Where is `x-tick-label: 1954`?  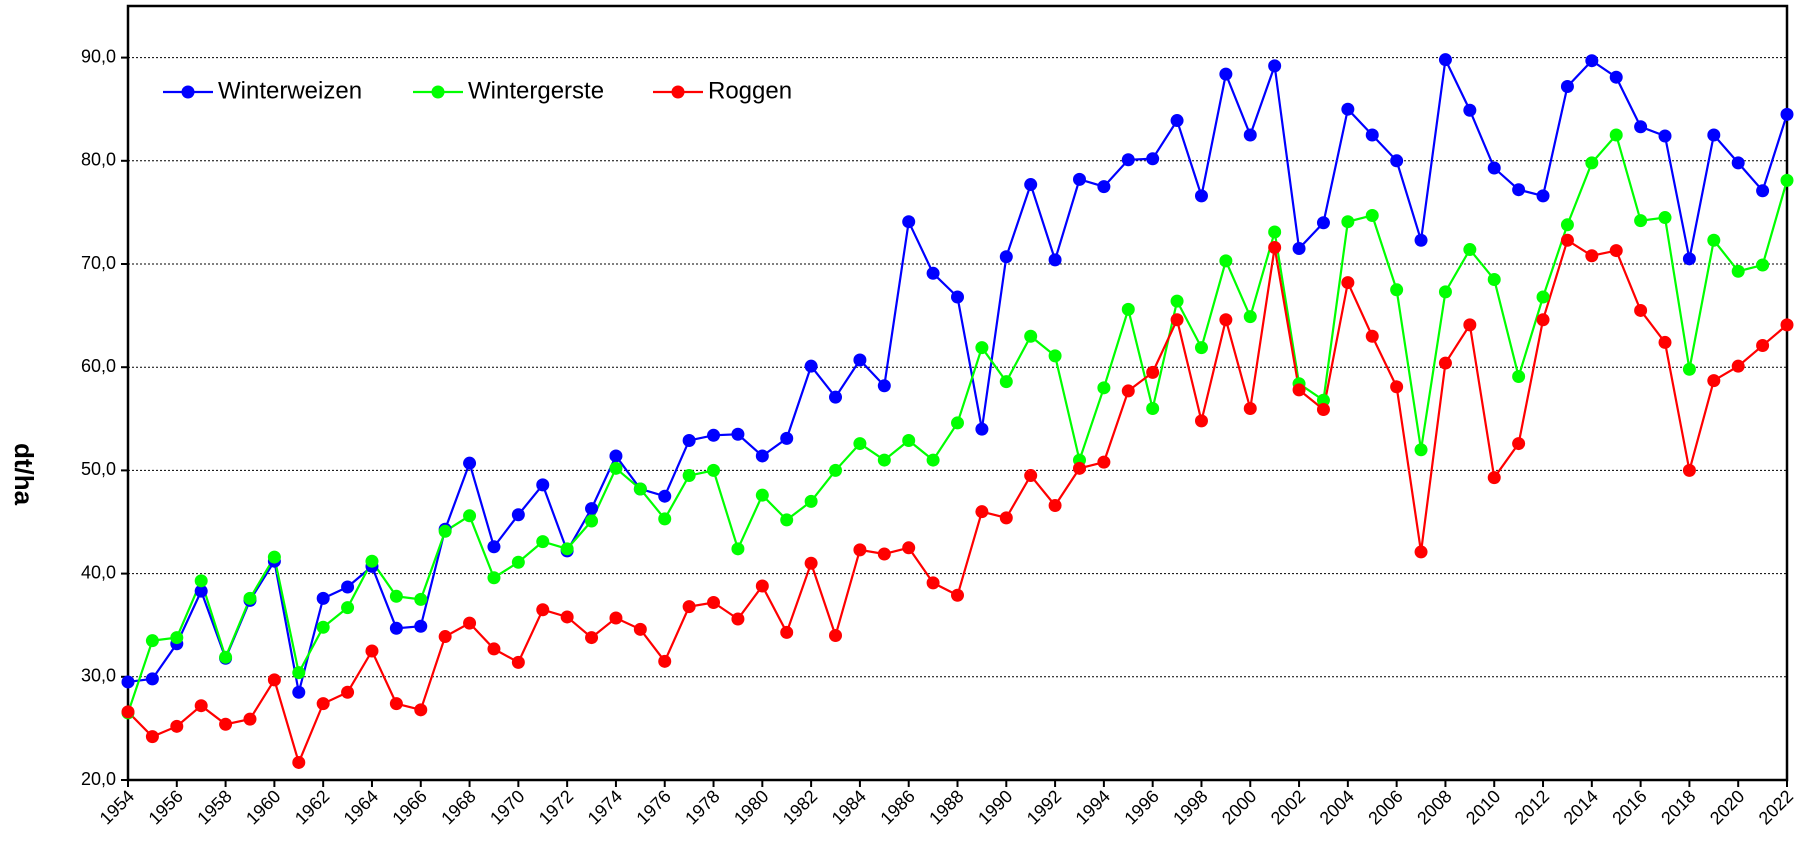
x-tick-label: 1954 is located at coordinates (117, 807).